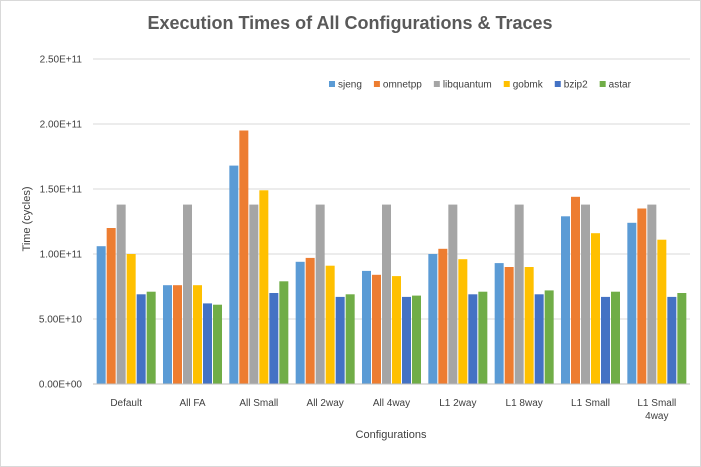 This screenshot has height=467, width=701. What do you see at coordinates (576, 85) in the screenshot?
I see `legend-label: bzip2` at bounding box center [576, 85].